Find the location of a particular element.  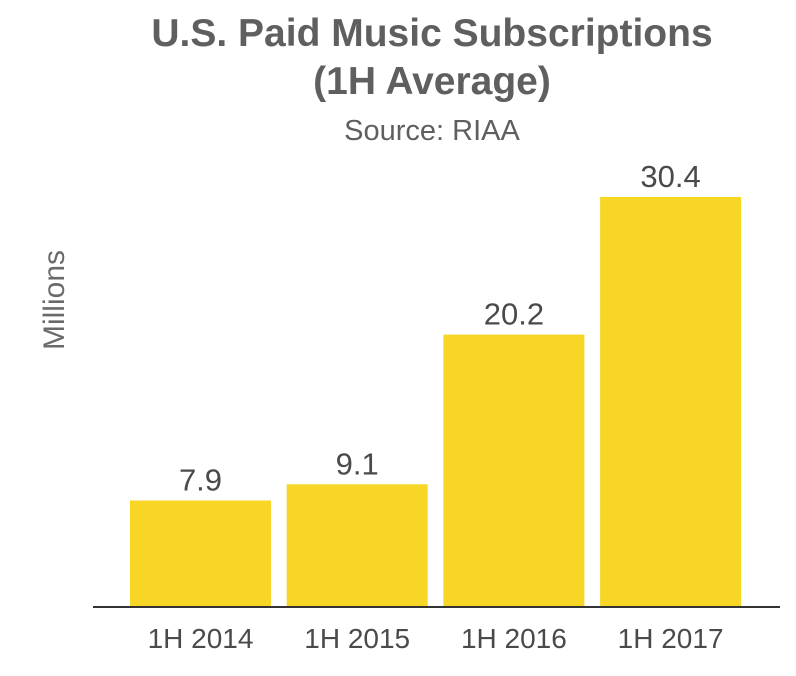

bar-1h-2014 is located at coordinates (200, 553).